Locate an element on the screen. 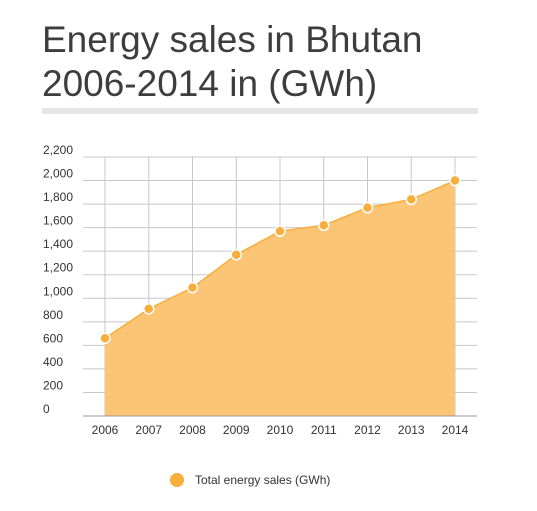 The width and height of the screenshot is (537, 511). y-tick-label: 200 is located at coordinates (53, 385).